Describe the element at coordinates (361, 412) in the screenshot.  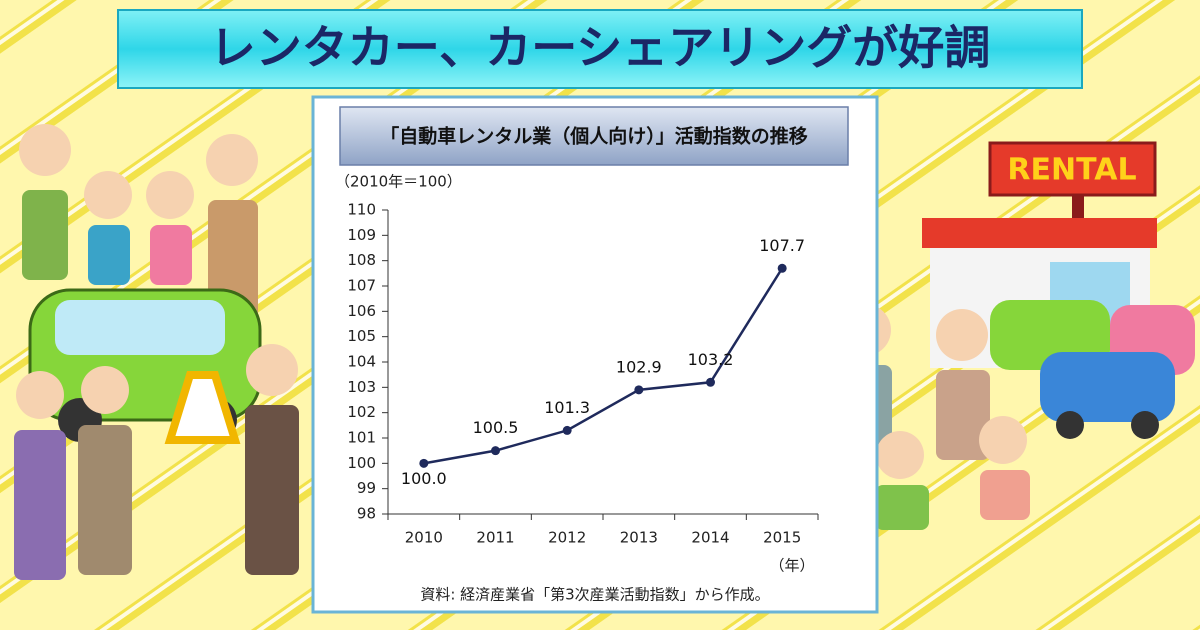
I see `y-tick-label: 102` at that location.